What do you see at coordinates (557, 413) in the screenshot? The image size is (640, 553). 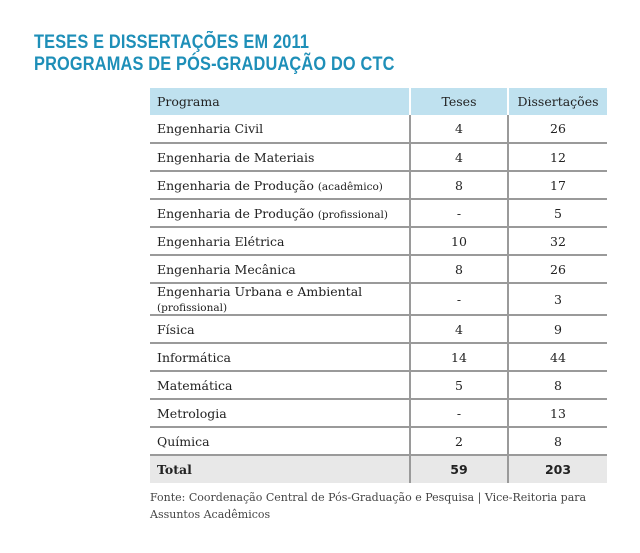 I see `dissertacoes-cell: 13` at bounding box center [557, 413].